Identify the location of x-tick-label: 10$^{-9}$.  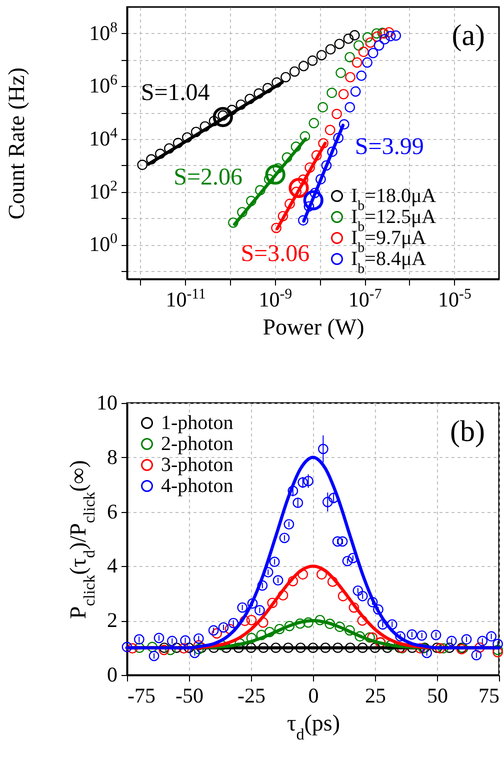
(275, 299).